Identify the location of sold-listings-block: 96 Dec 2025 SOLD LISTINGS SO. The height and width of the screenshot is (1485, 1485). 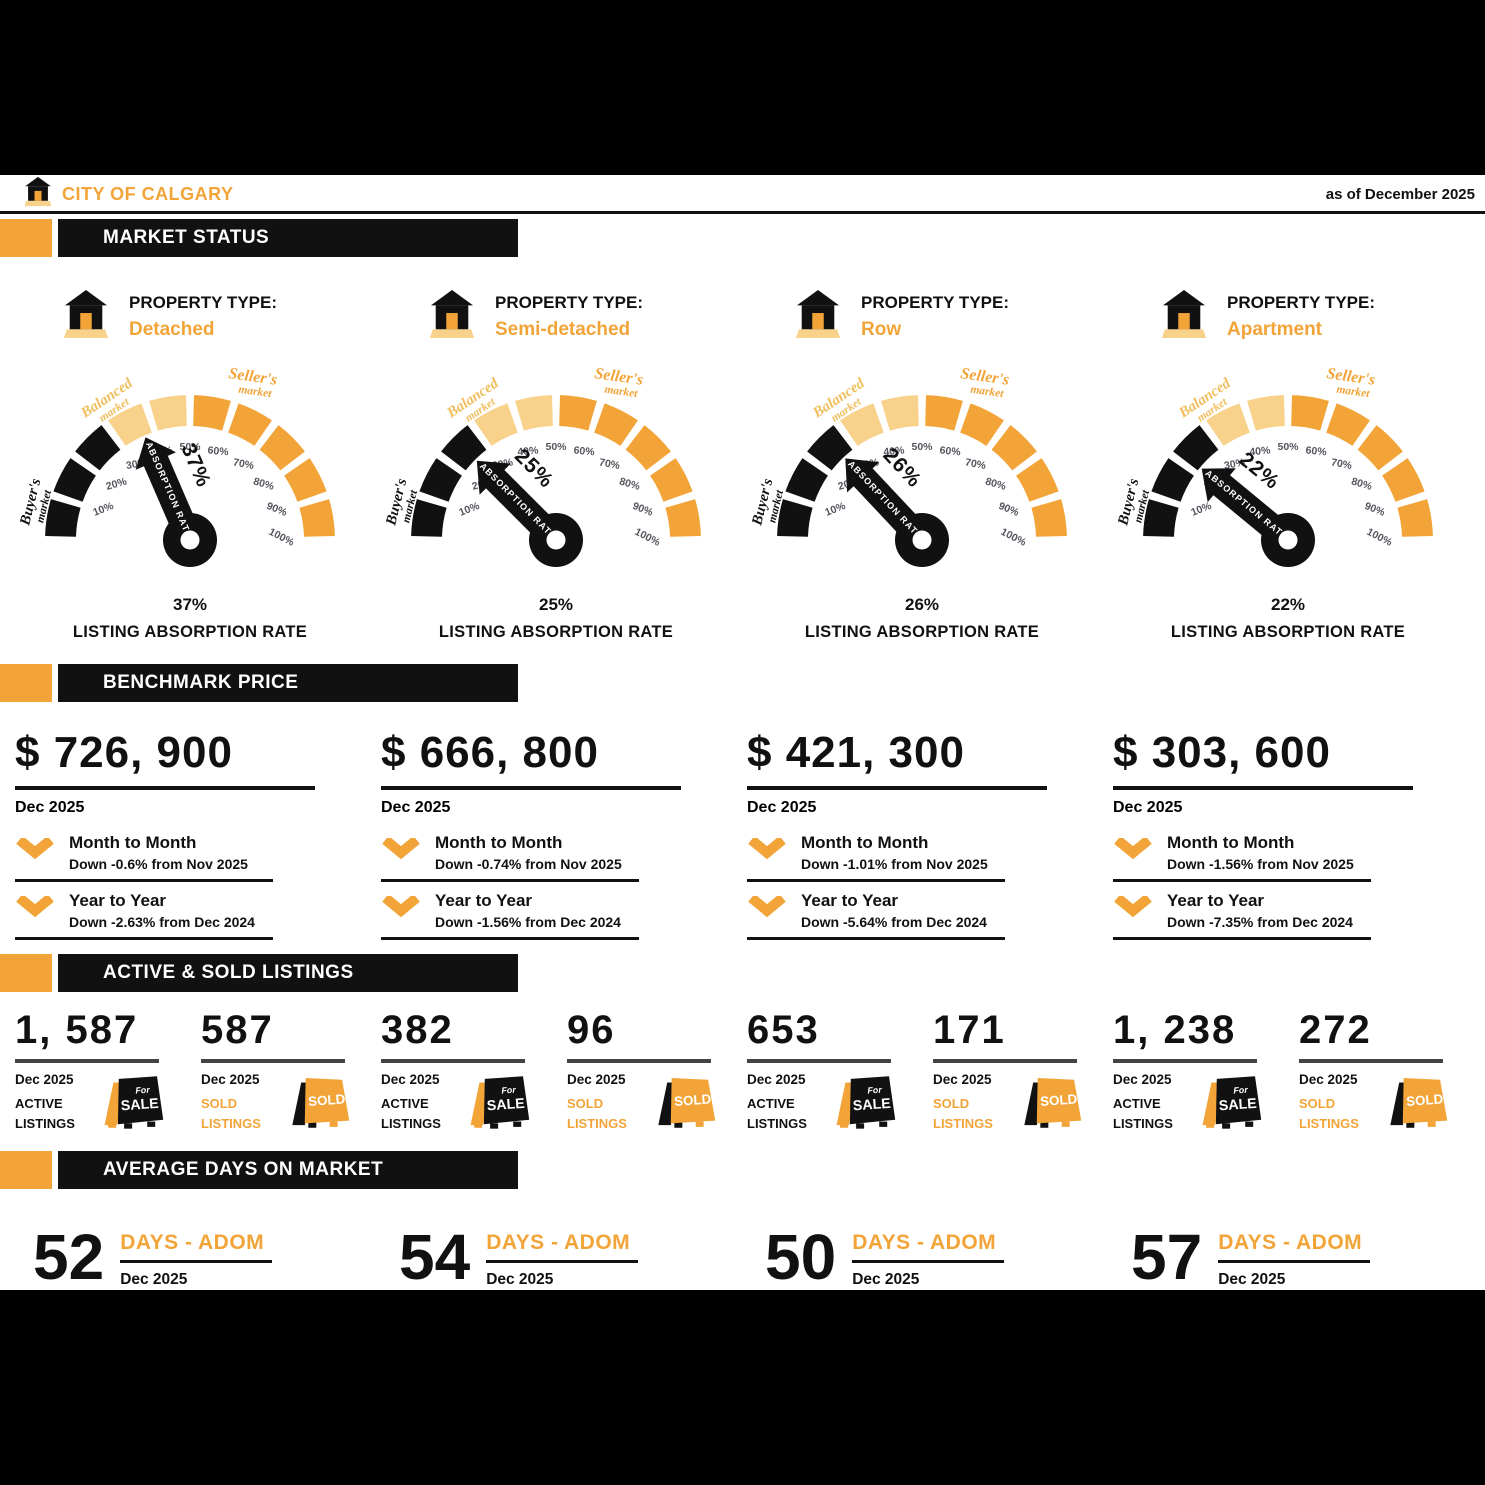
(647, 1072).